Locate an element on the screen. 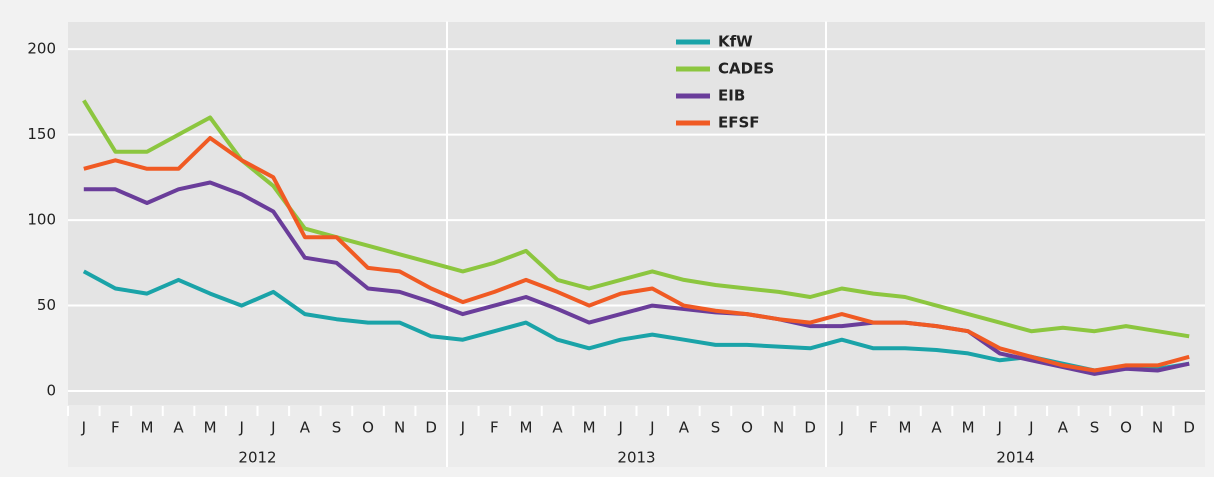 Image resolution: width=1214 pixels, height=481 pixels. year-label: 2013 is located at coordinates (636, 458).